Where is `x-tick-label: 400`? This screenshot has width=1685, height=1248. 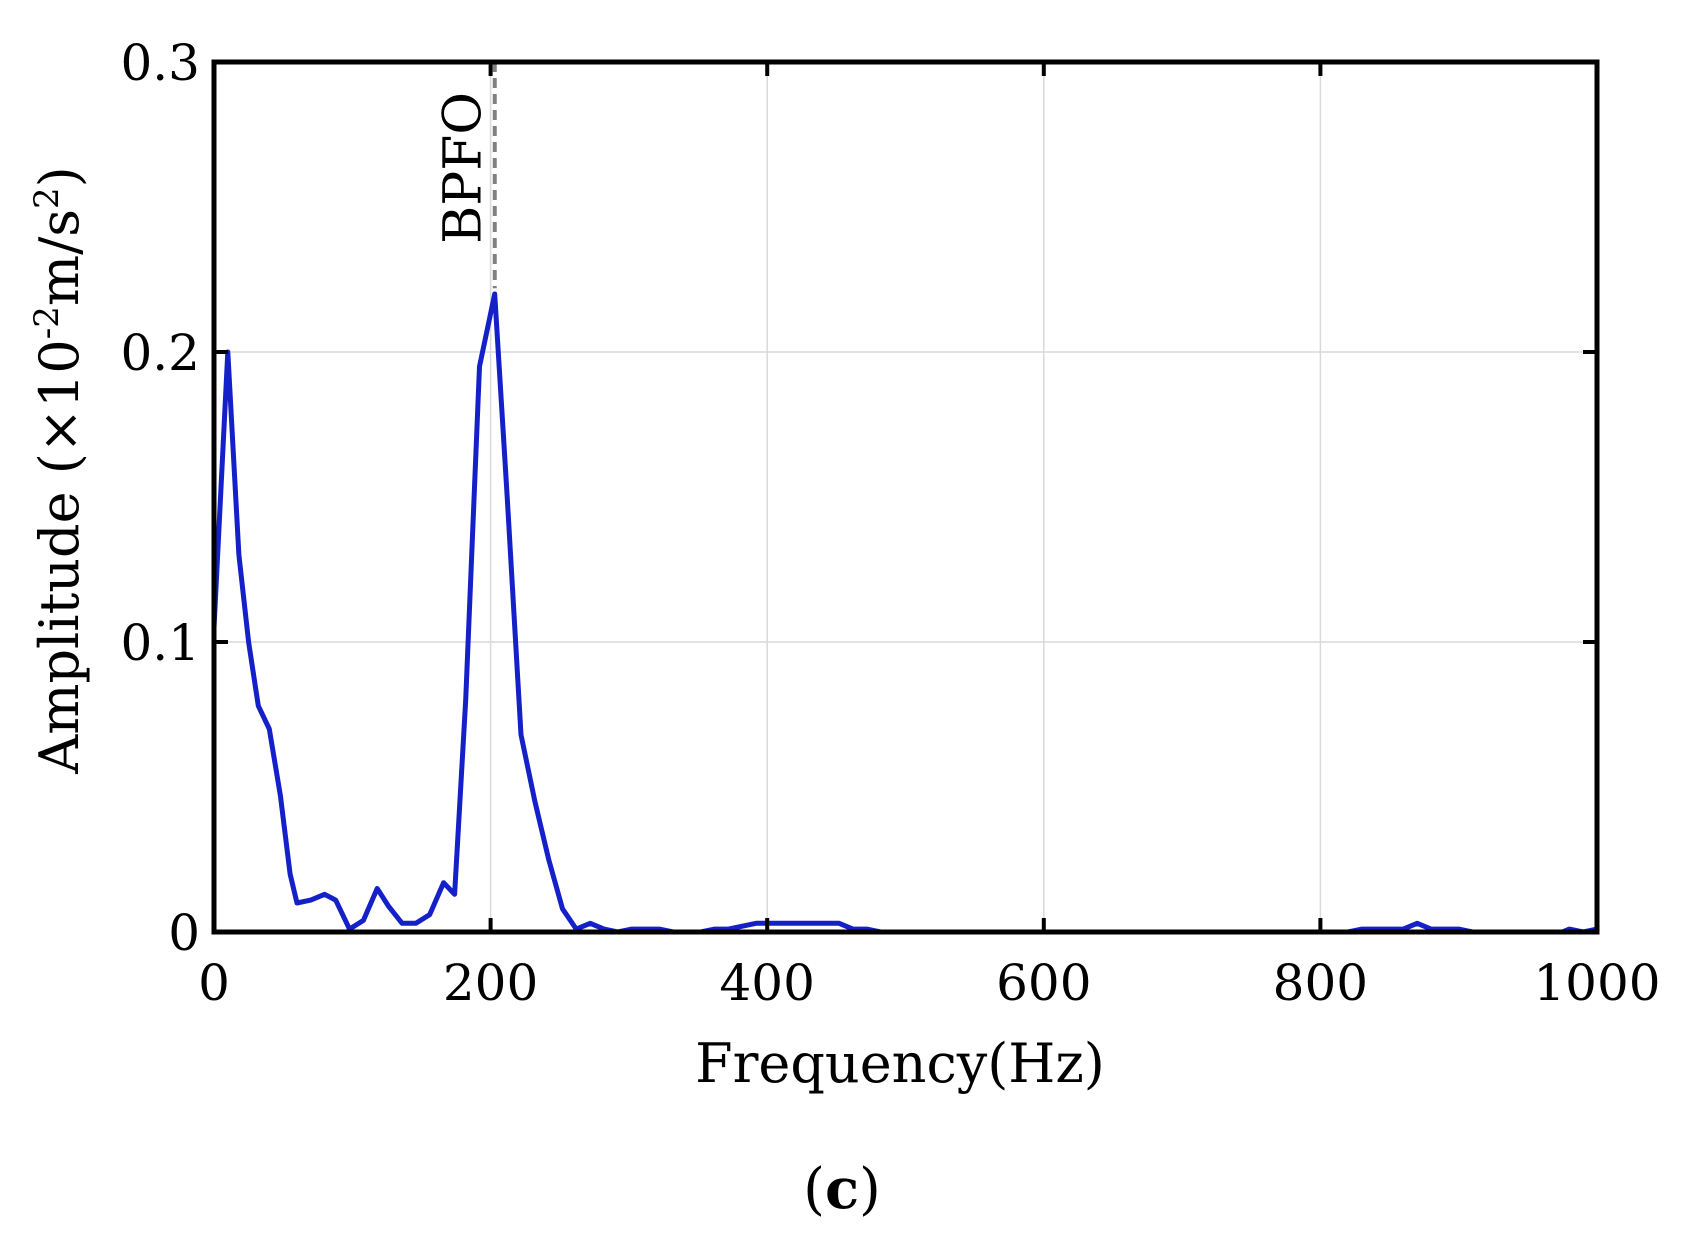
x-tick-label: 400 is located at coordinates (766, 983).